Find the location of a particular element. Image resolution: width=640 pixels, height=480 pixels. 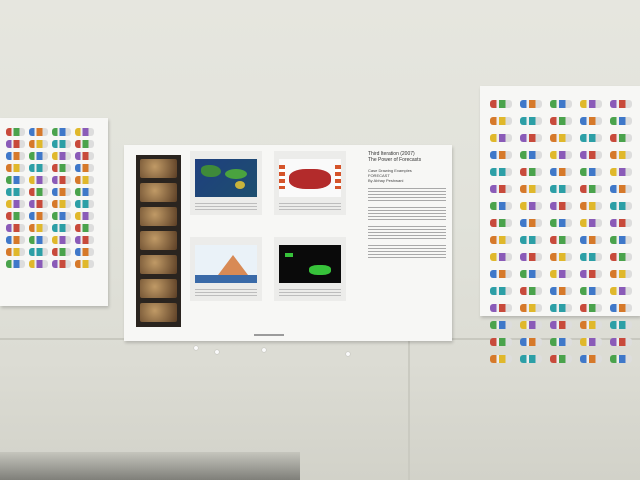

poster-right is located at coordinates (560, 224).